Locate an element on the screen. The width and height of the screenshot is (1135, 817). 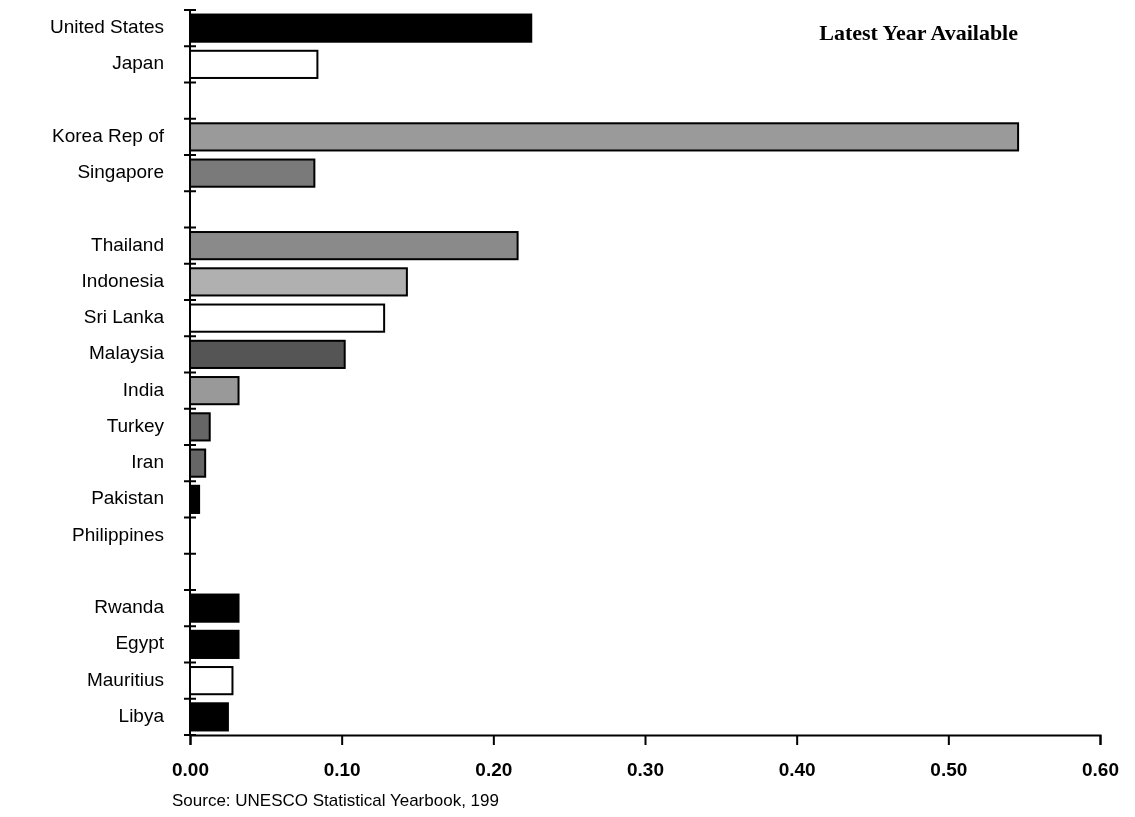
y-tick-label: Egypt is located at coordinates (140, 643).